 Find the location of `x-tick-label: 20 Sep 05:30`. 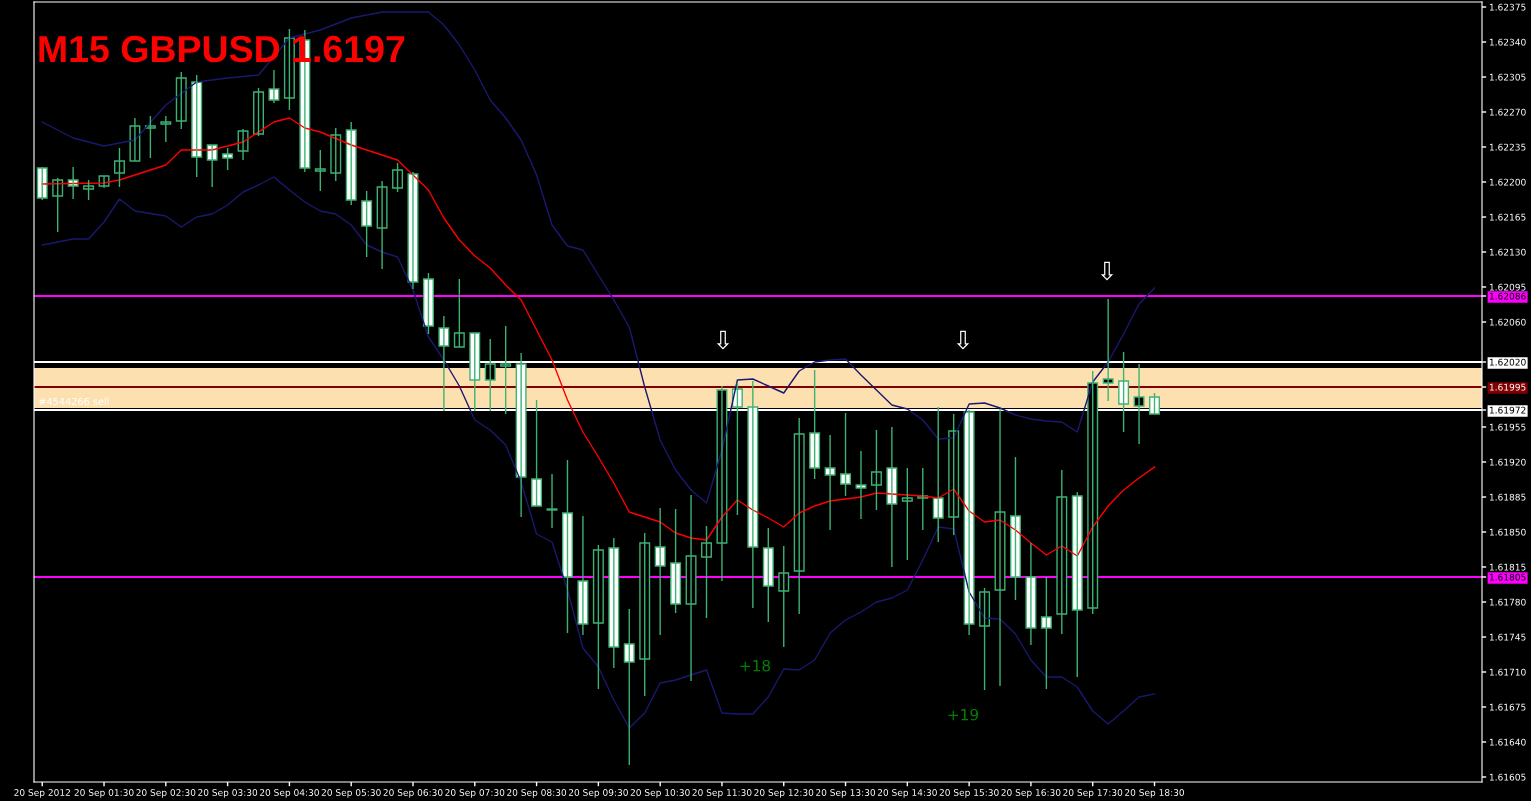

x-tick-label: 20 Sep 05:30 is located at coordinates (351, 793).